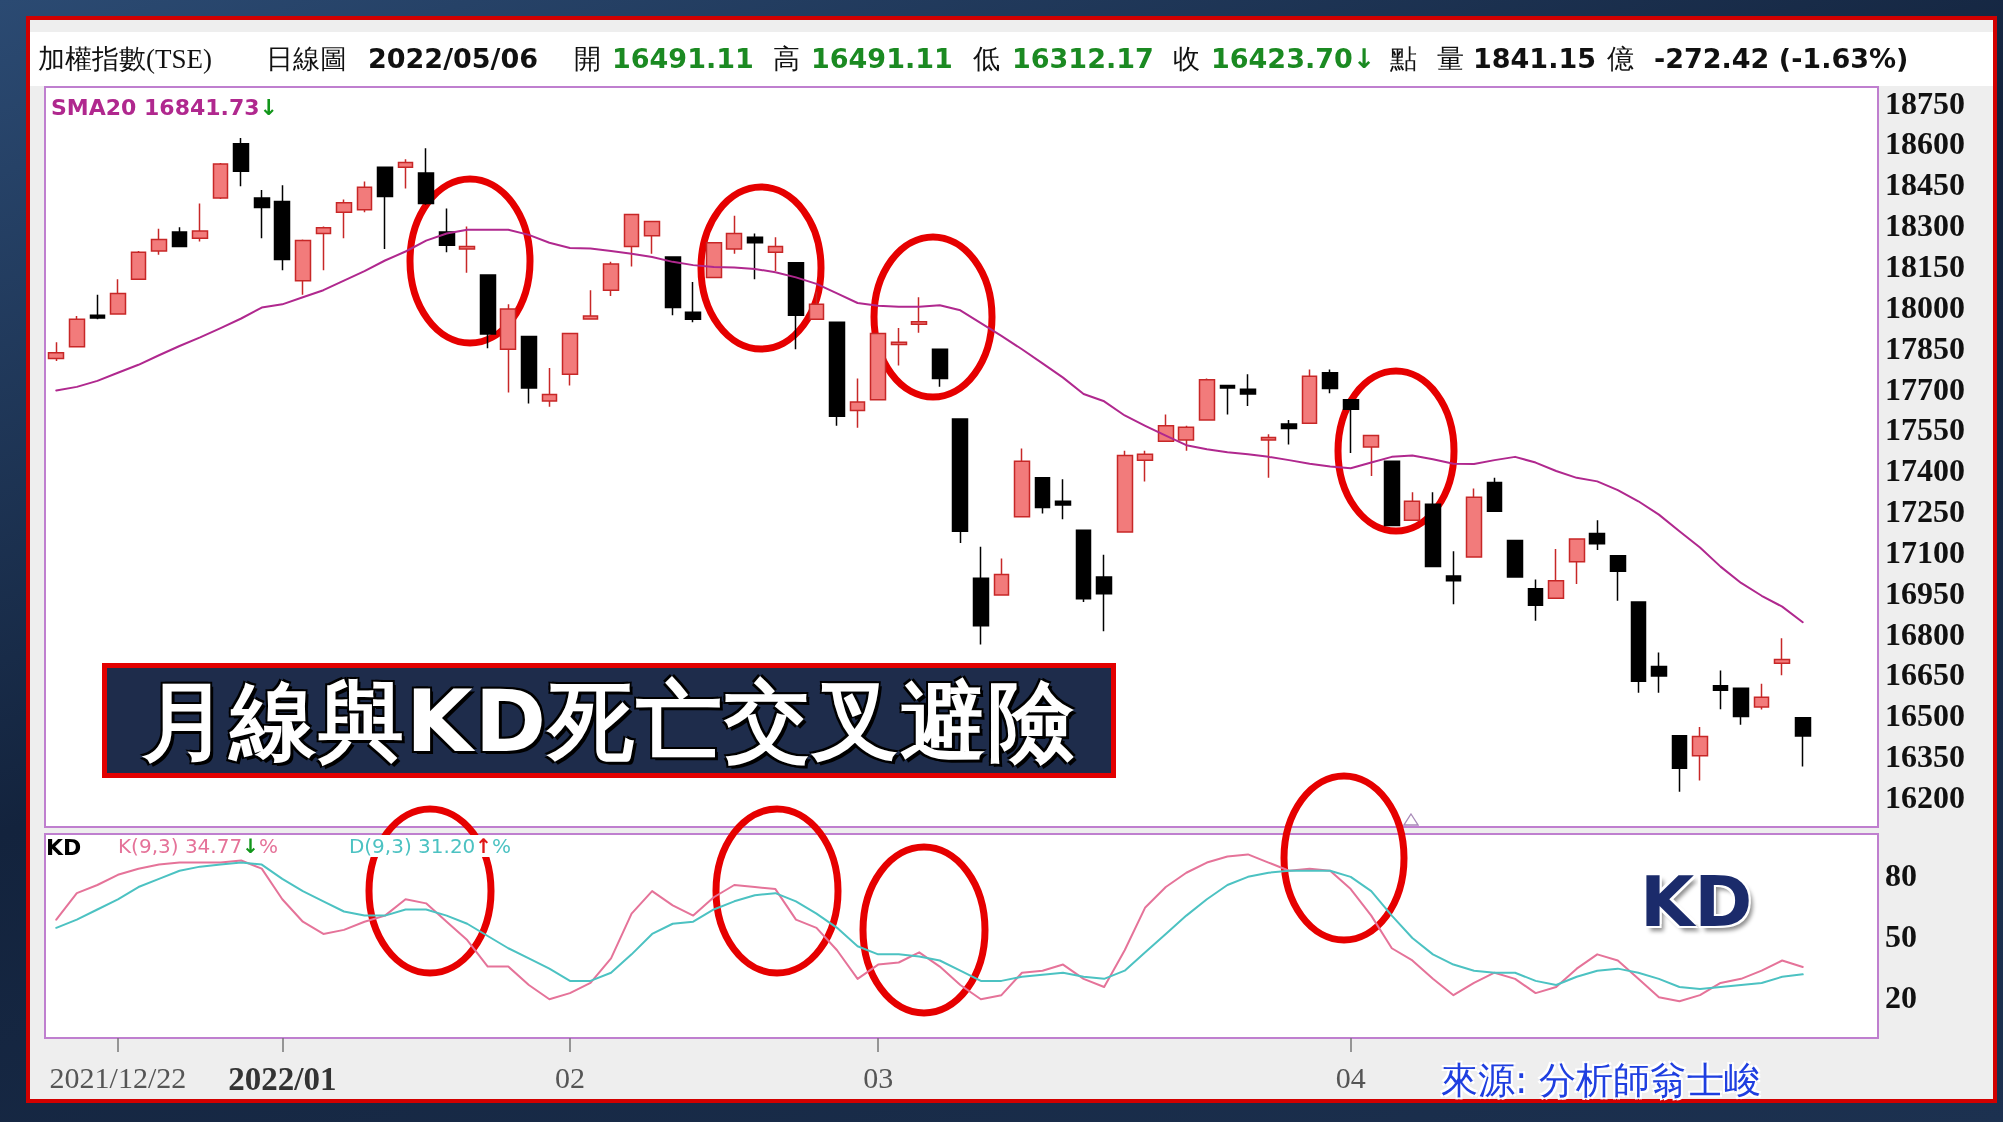  What do you see at coordinates (1925, 511) in the screenshot?
I see `y-tick-label: 17250` at bounding box center [1925, 511].